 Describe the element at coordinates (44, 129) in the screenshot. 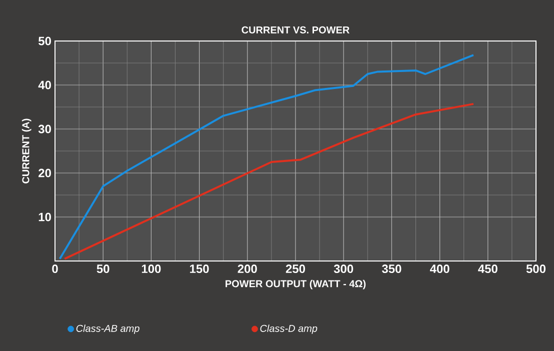

I see `y-tick-label: 30` at that location.